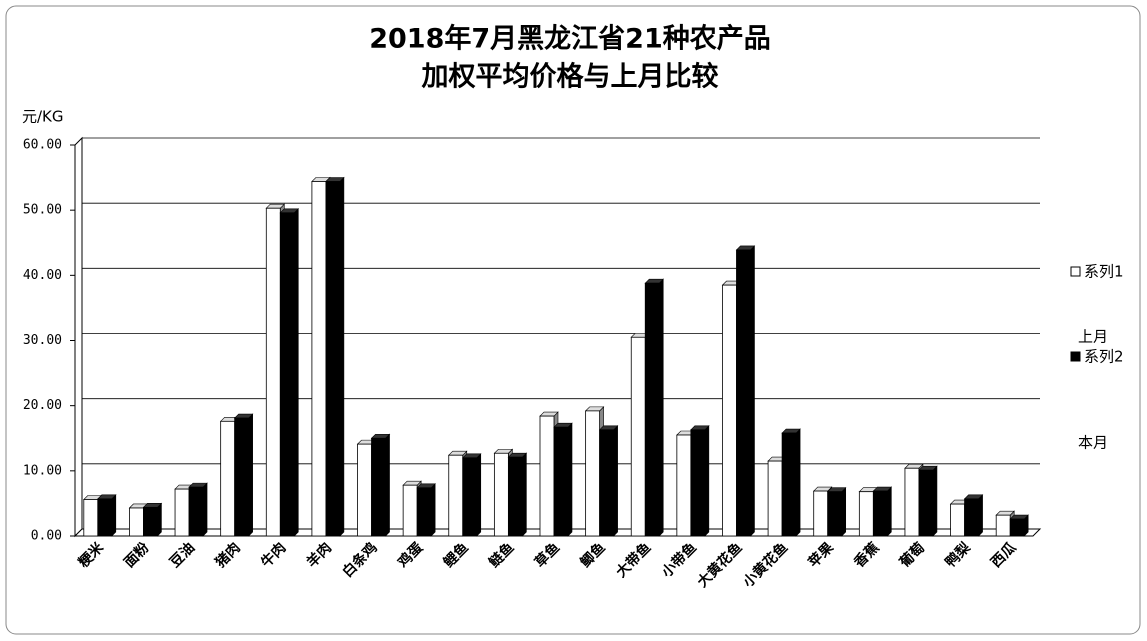 The height and width of the screenshot is (641, 1147). What do you see at coordinates (570, 77) in the screenshot?
I see `chart-title: 加权平均价格与上月比较` at bounding box center [570, 77].